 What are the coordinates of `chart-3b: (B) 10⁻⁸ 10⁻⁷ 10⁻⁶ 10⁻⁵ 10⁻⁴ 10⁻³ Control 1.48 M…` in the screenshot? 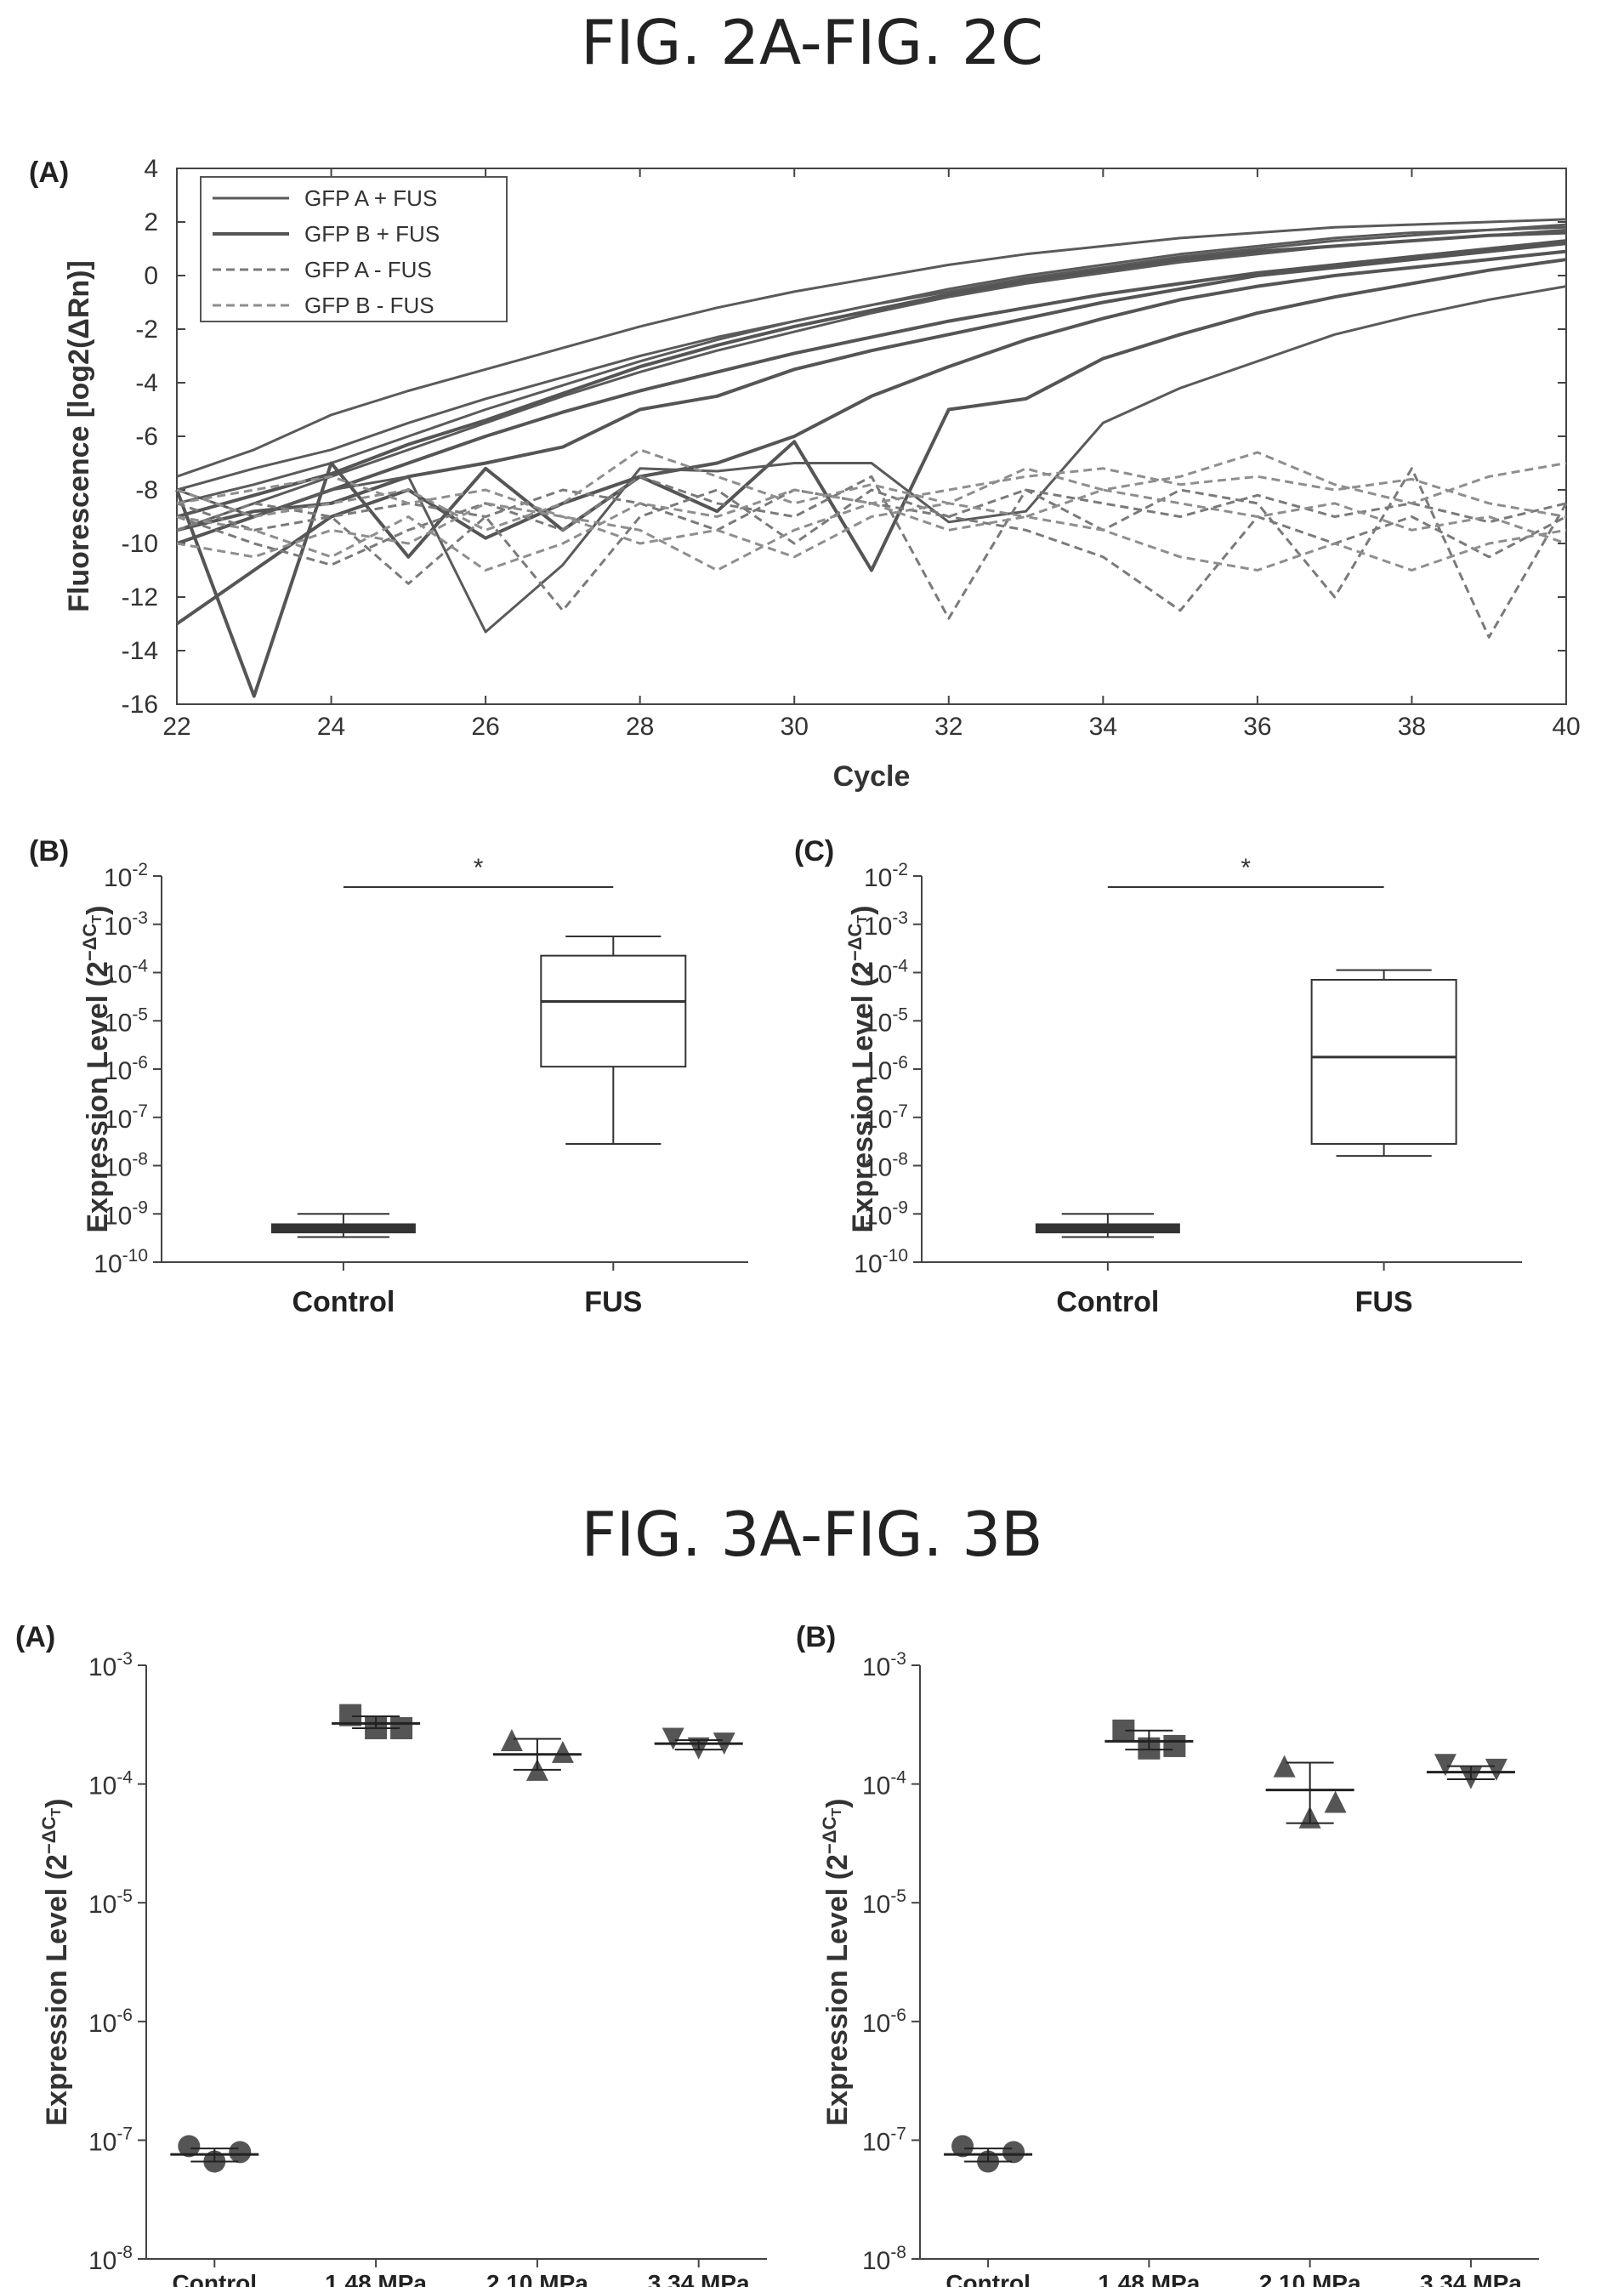 It's located at (1167, 1954).